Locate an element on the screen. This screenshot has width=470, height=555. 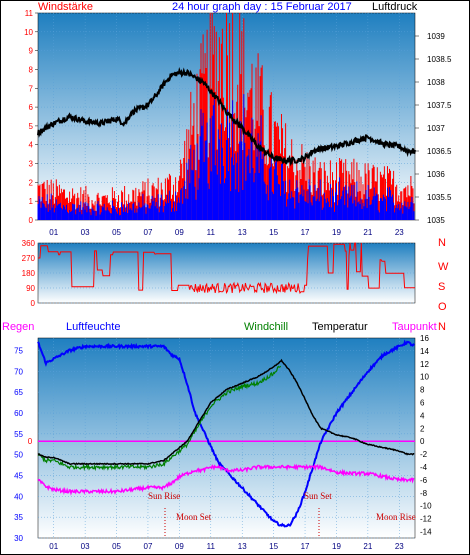
wind-x-tick: 03 is located at coordinates (85, 232).